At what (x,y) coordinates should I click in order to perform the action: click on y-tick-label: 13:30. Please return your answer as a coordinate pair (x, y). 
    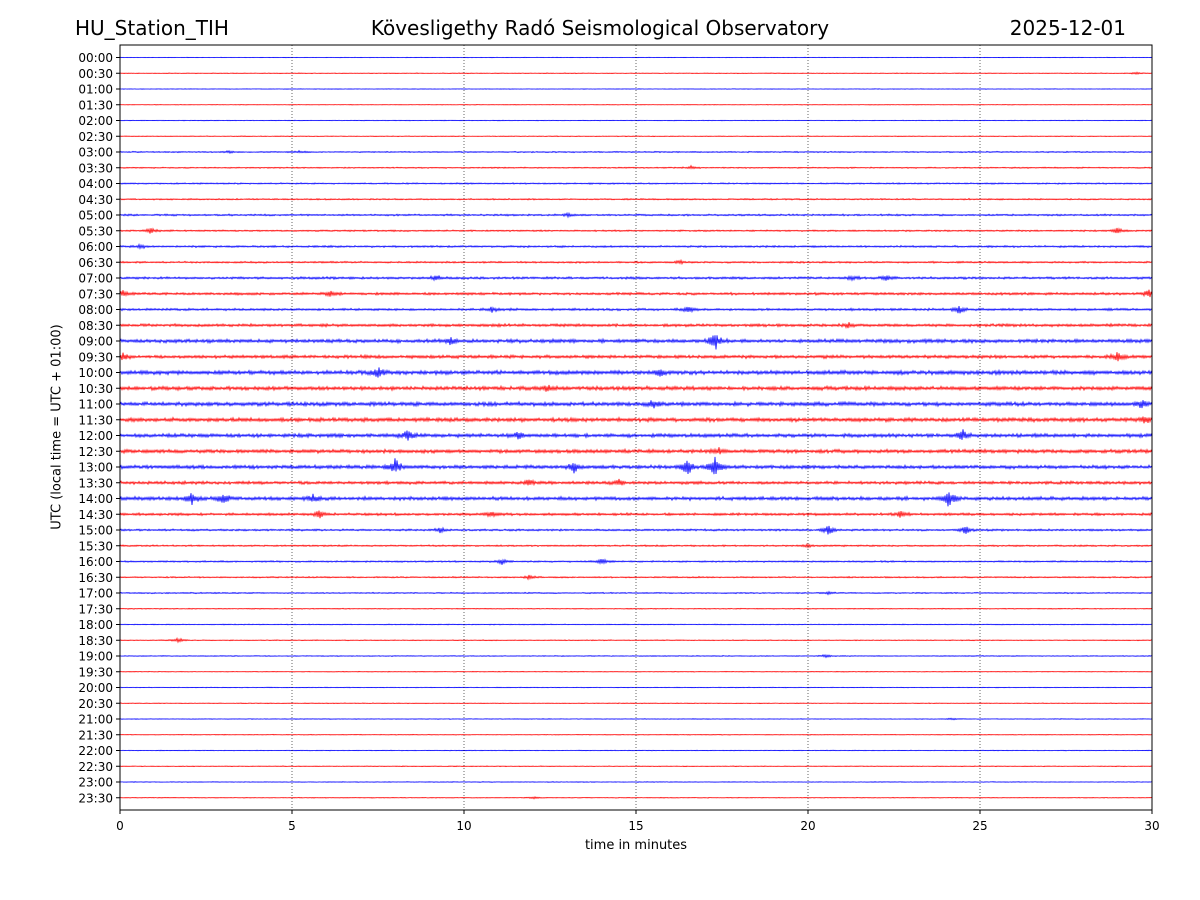
    Looking at the image, I should click on (95, 483).